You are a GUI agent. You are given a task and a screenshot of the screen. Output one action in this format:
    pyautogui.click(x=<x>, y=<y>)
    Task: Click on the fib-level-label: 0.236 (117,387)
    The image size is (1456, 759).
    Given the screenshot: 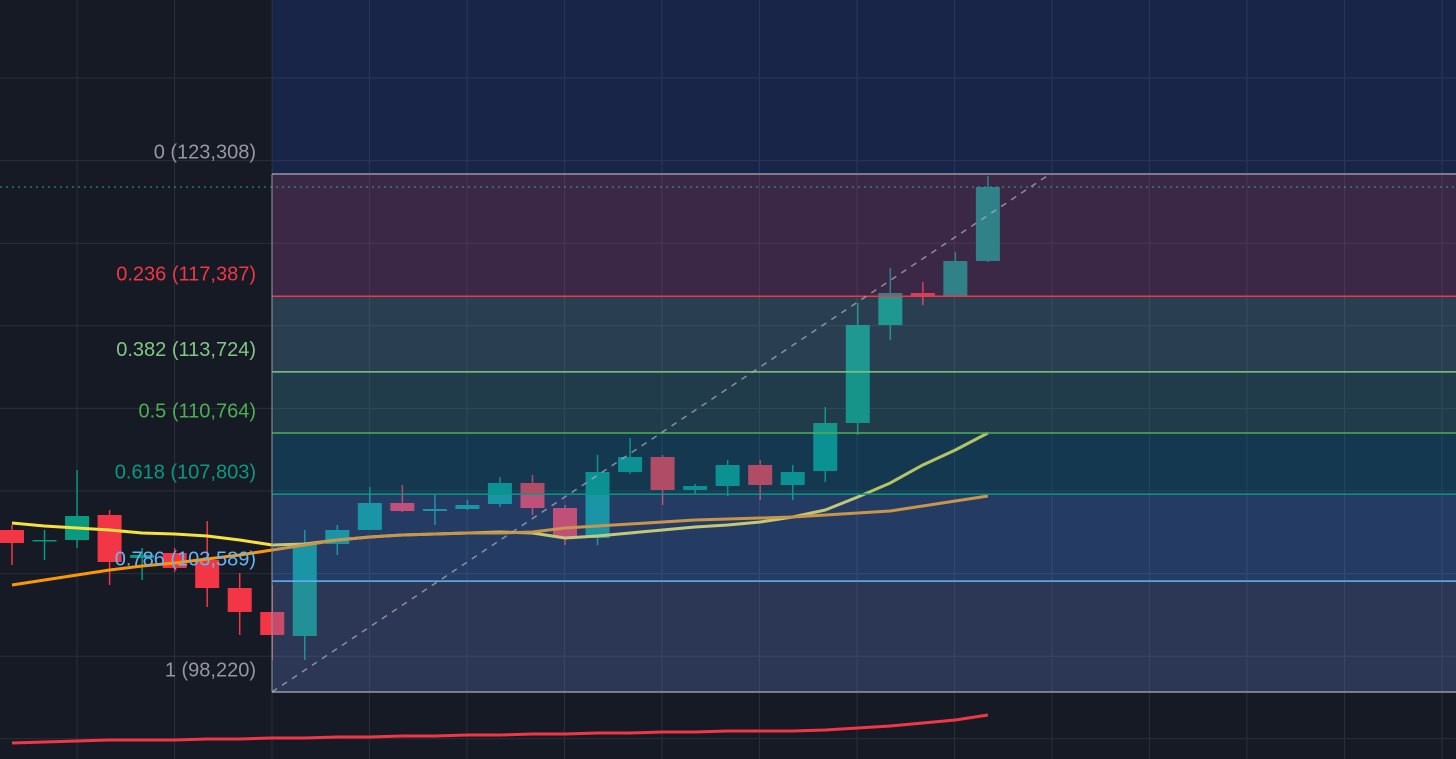 What is the action you would take?
    pyautogui.click(x=186, y=275)
    